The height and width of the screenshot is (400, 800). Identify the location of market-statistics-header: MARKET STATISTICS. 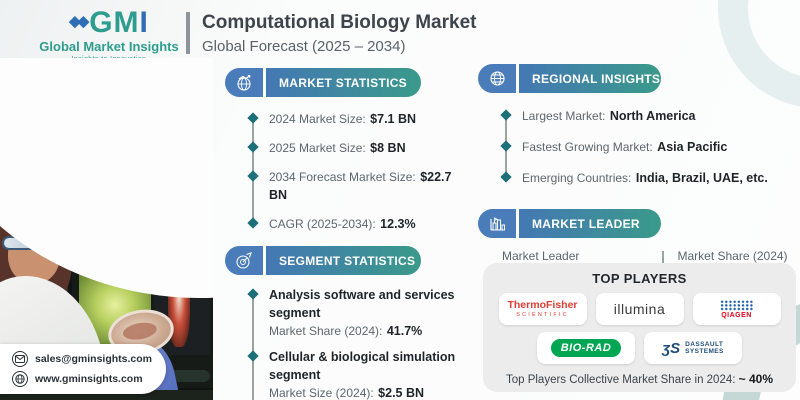
(323, 82).